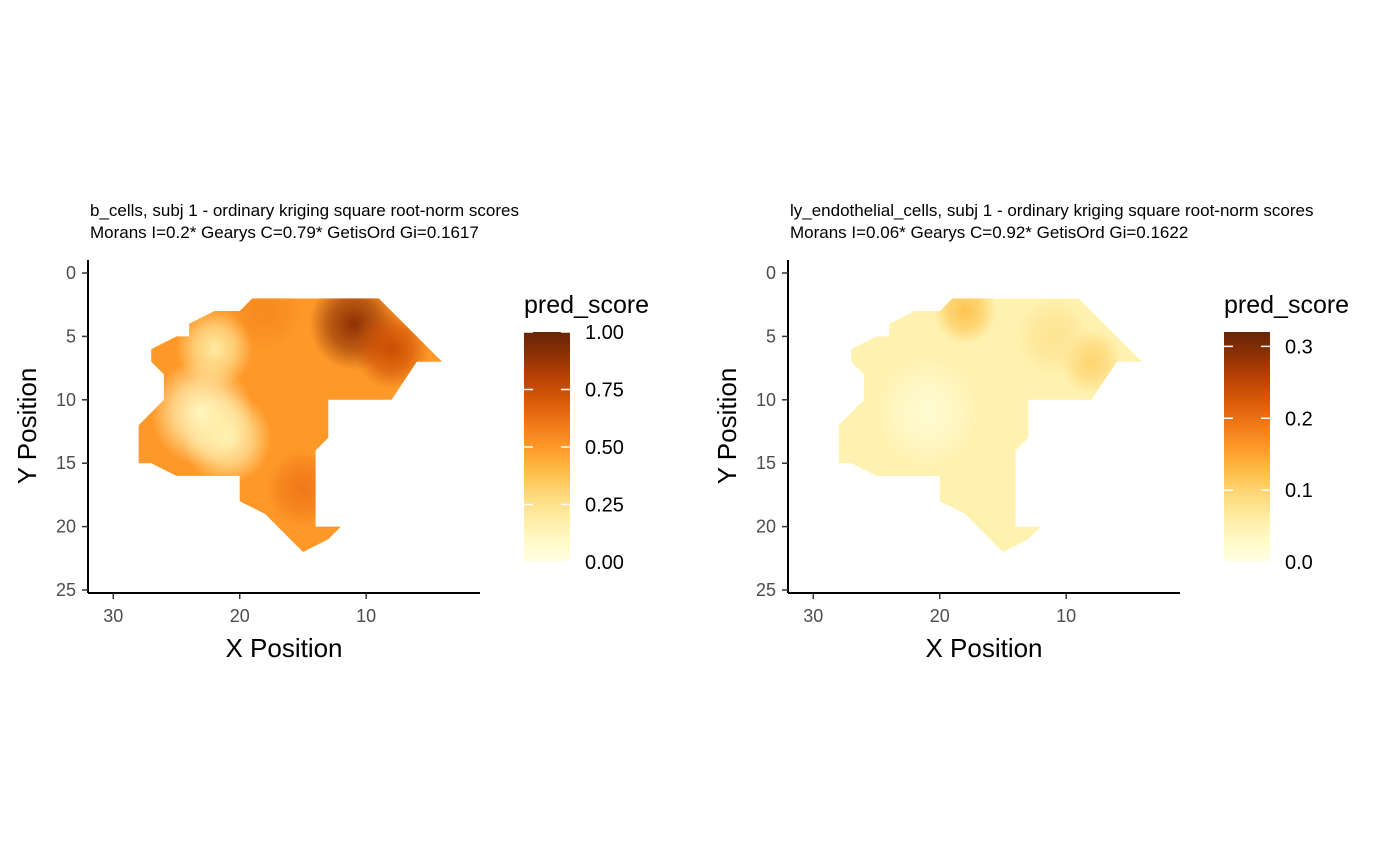  What do you see at coordinates (1299, 563) in the screenshot?
I see `legend-tick-label: 0.0` at bounding box center [1299, 563].